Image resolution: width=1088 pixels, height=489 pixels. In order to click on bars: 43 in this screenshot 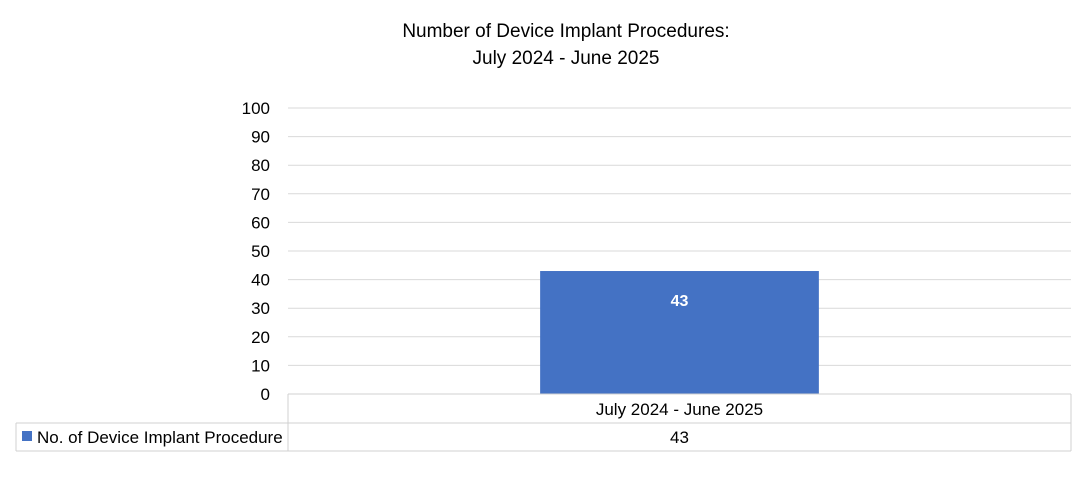, I will do `click(679, 332)`.